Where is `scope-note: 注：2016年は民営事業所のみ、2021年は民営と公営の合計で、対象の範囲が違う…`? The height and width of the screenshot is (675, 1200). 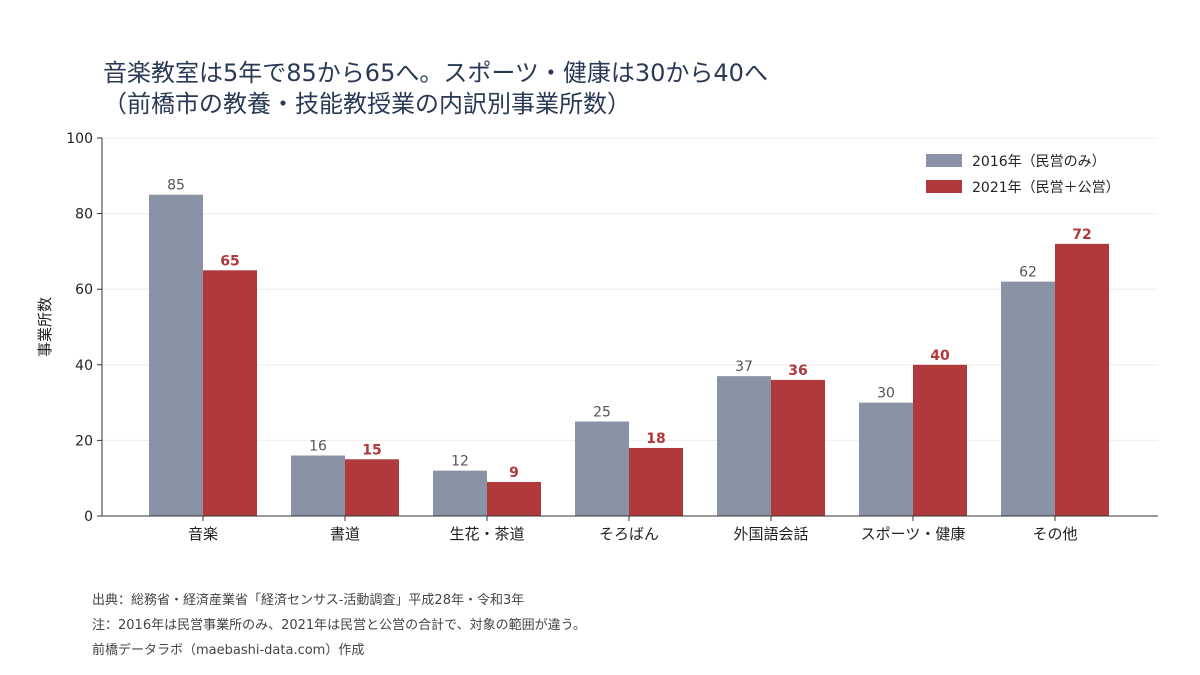 scope-note: 注：2016年は民営事業所のみ、2021年は民営と公営の合計で、対象の範囲が違う… is located at coordinates (339, 625).